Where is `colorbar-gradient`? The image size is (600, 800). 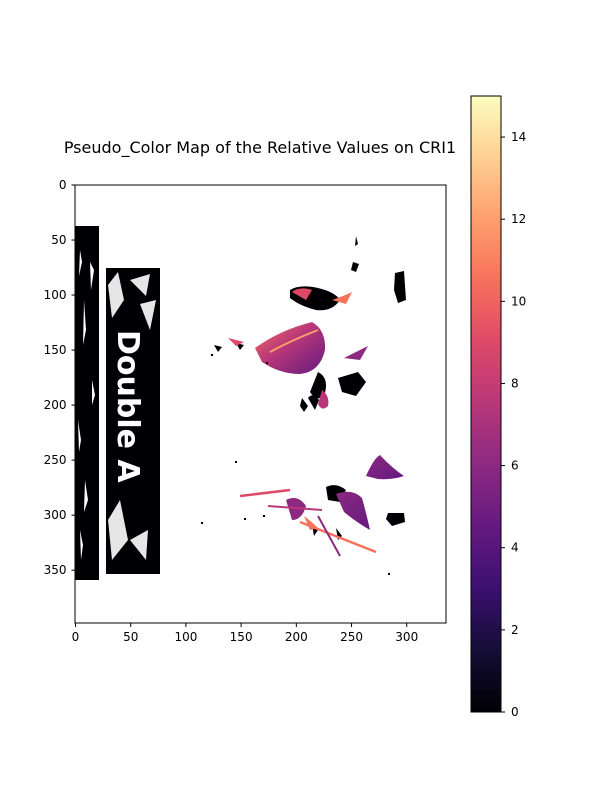
colorbar-gradient is located at coordinates (486, 404).